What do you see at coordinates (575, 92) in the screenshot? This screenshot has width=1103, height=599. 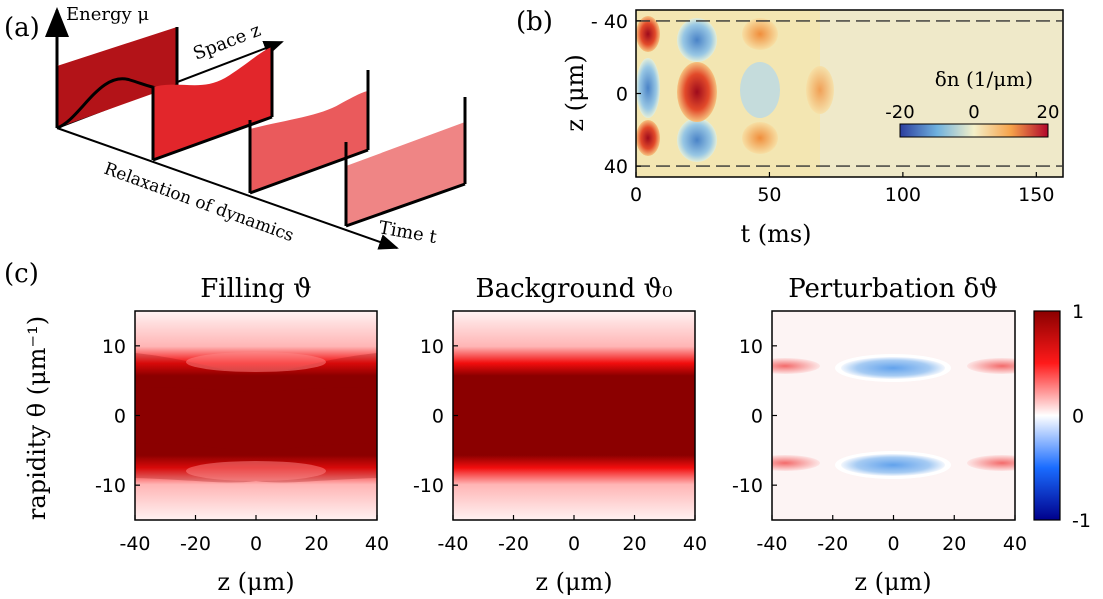 I see `heatmap-b-ylabel: z (μm)` at bounding box center [575, 92].